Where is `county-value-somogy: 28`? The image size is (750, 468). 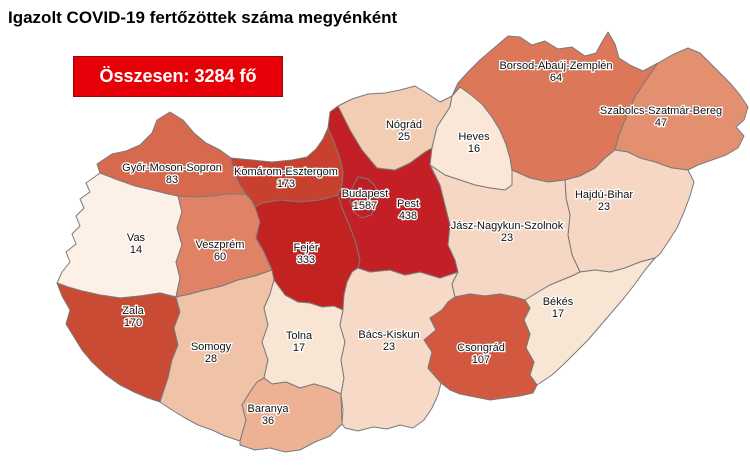
county-value-somogy: 28 is located at coordinates (211, 359).